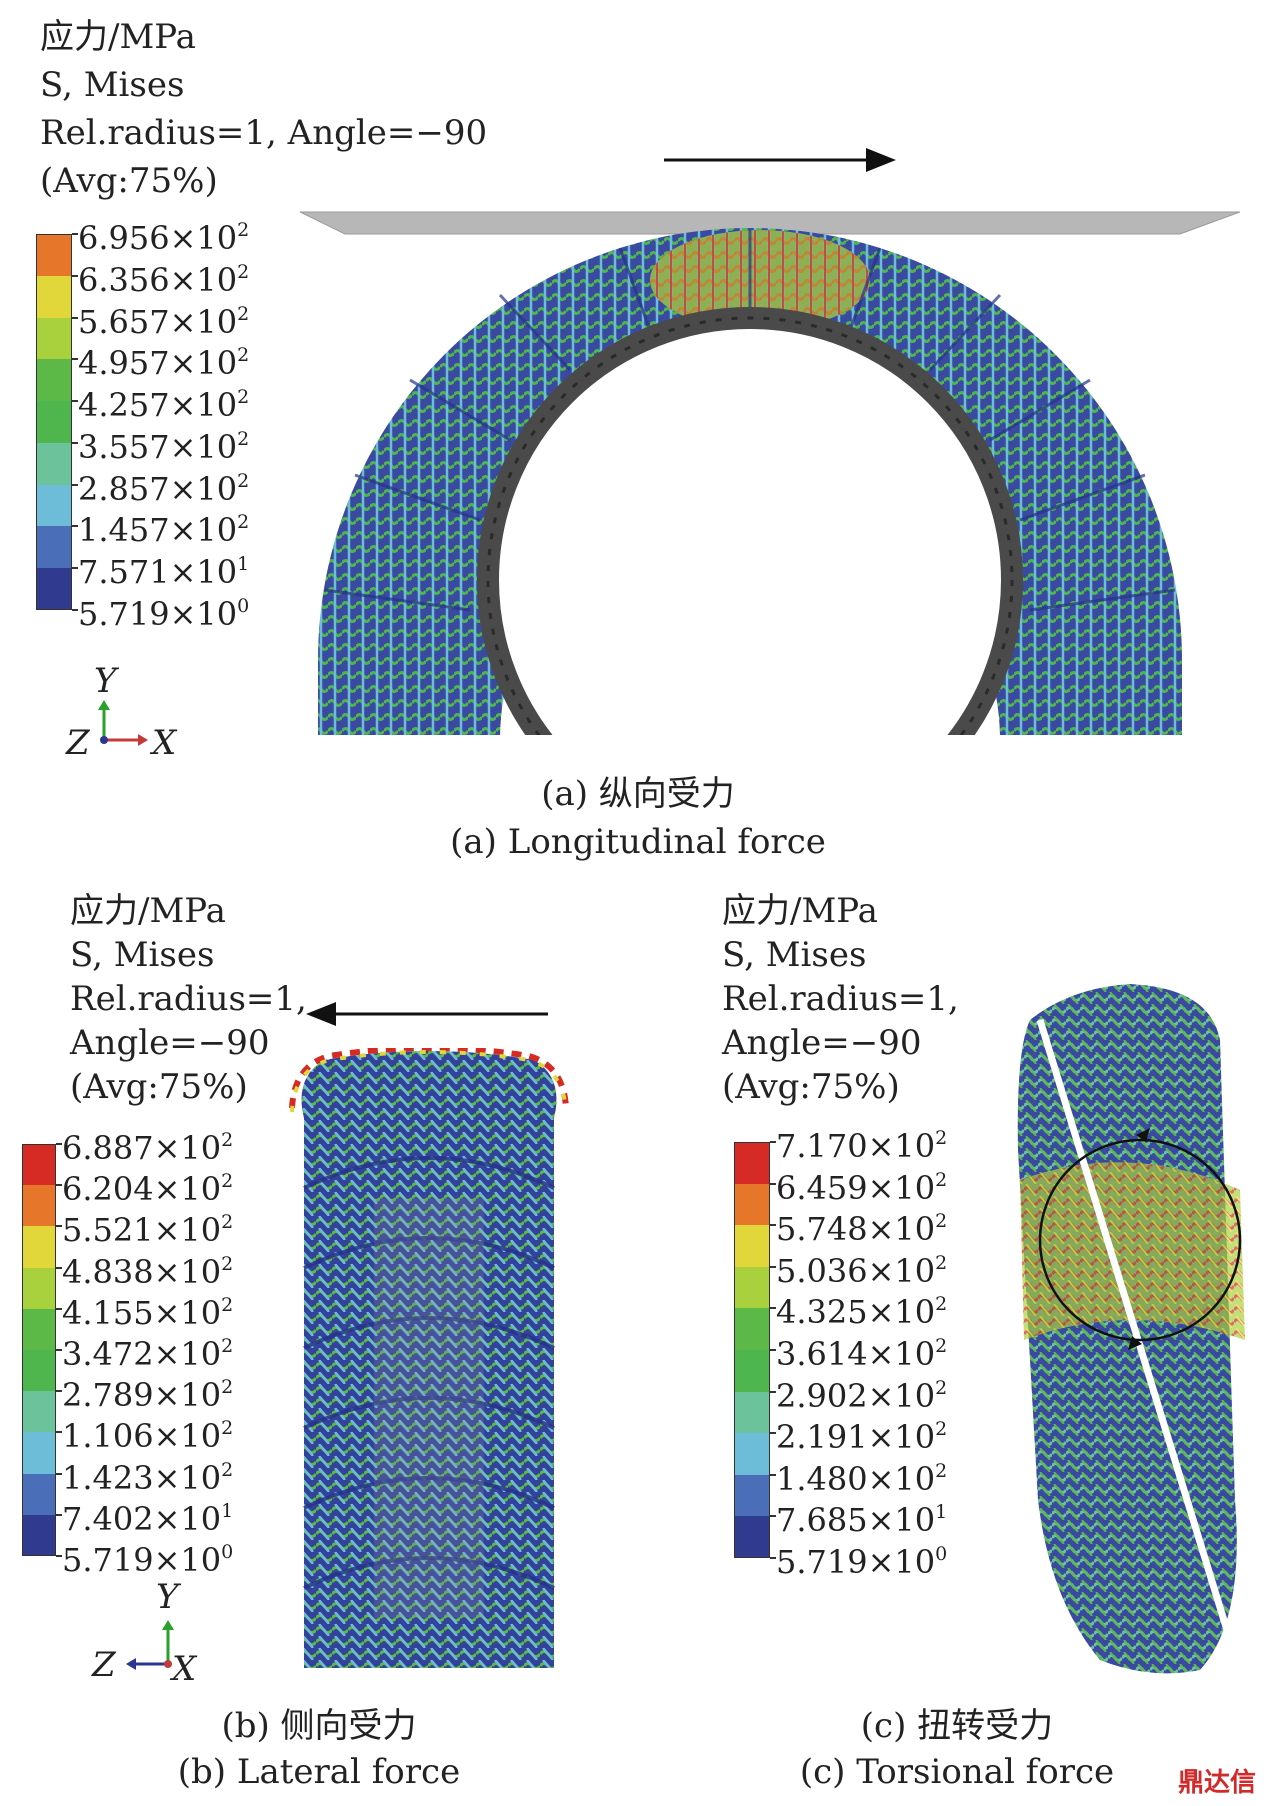 The width and height of the screenshot is (1276, 1806). I want to click on legend-label: 4.838×102, so click(148, 1271).